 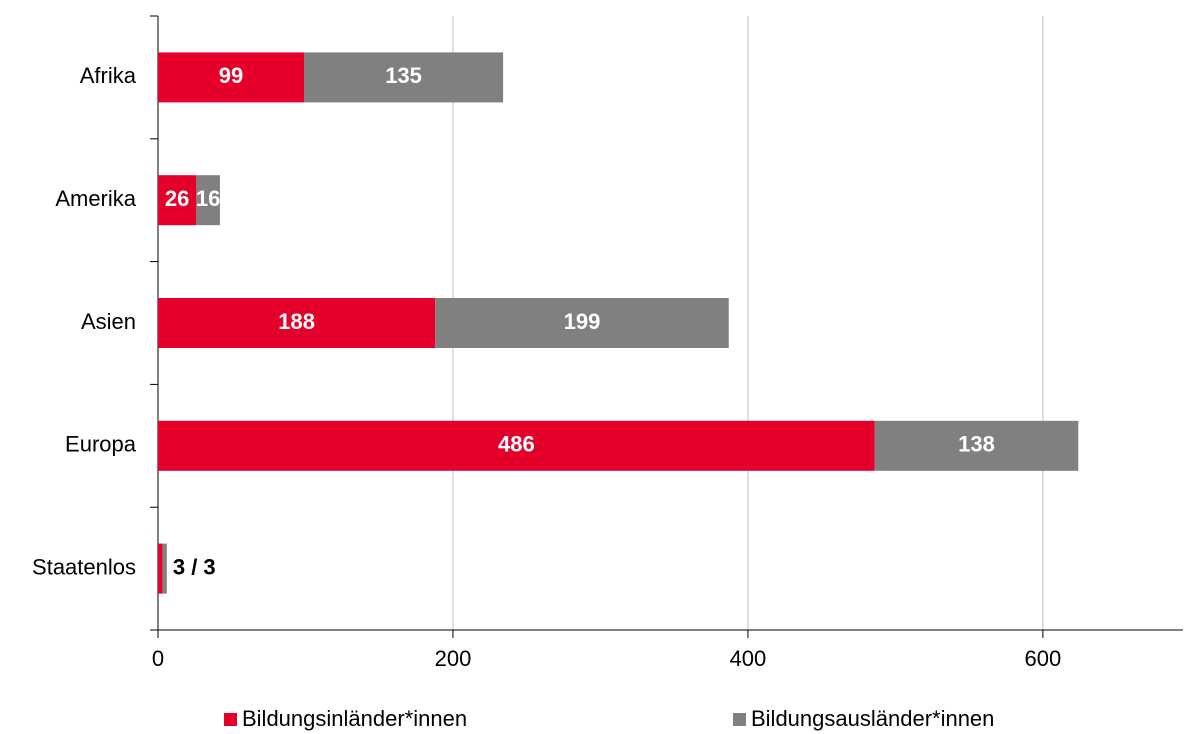 I want to click on annotation: 3 / 3, so click(x=194, y=566).